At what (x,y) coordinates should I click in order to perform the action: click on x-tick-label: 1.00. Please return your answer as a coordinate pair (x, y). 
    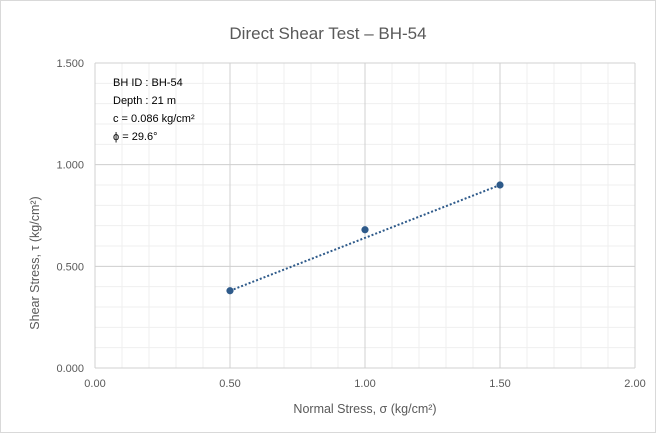
    Looking at the image, I should click on (364, 384).